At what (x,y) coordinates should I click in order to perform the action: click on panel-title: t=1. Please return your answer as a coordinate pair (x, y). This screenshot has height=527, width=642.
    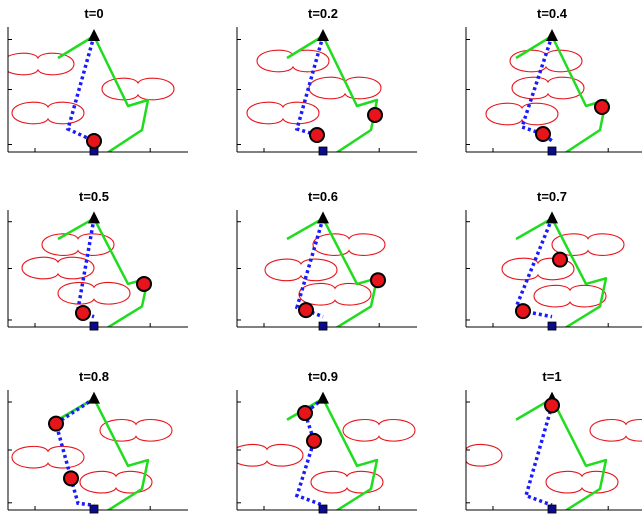
    Looking at the image, I should click on (551, 376).